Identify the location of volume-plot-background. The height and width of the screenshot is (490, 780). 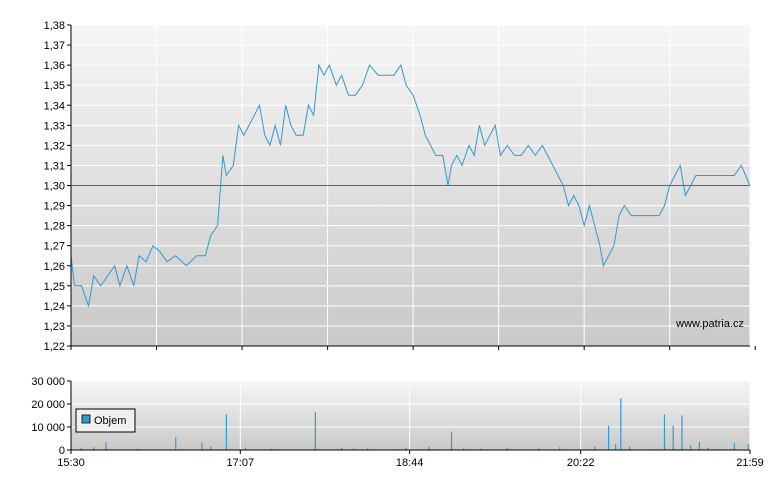
(410, 415).